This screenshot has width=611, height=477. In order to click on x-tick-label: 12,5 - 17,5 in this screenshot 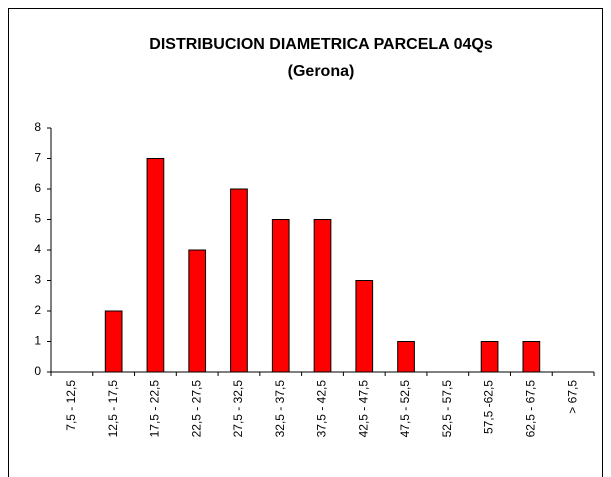, I will do `click(113, 409)`.